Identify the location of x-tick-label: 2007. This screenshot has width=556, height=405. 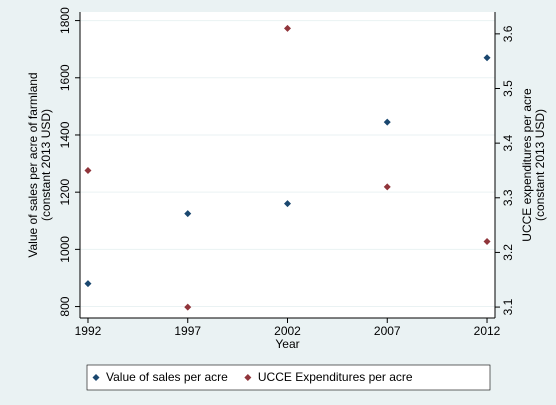
(387, 331).